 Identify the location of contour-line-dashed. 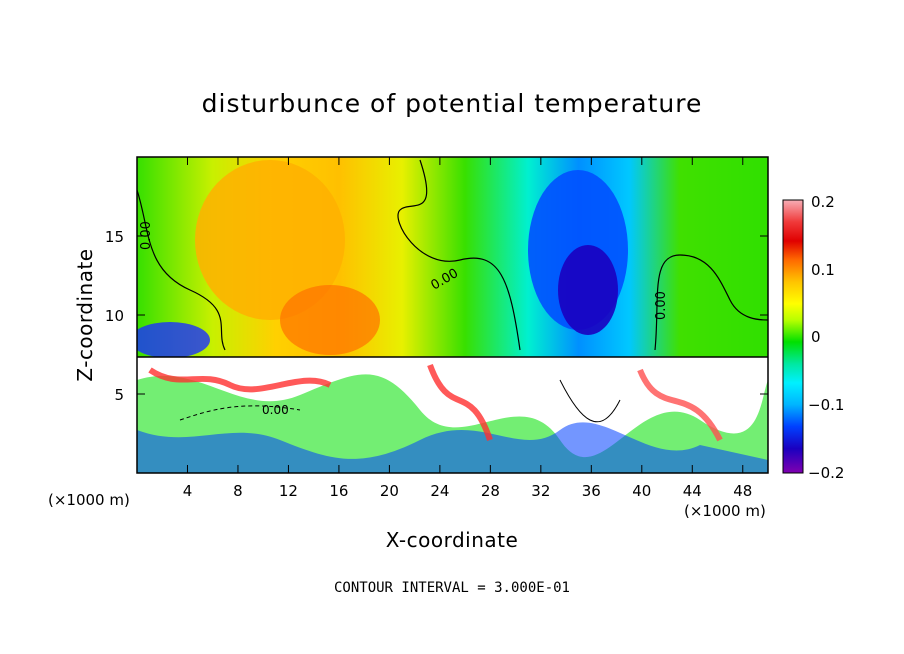
(240, 413).